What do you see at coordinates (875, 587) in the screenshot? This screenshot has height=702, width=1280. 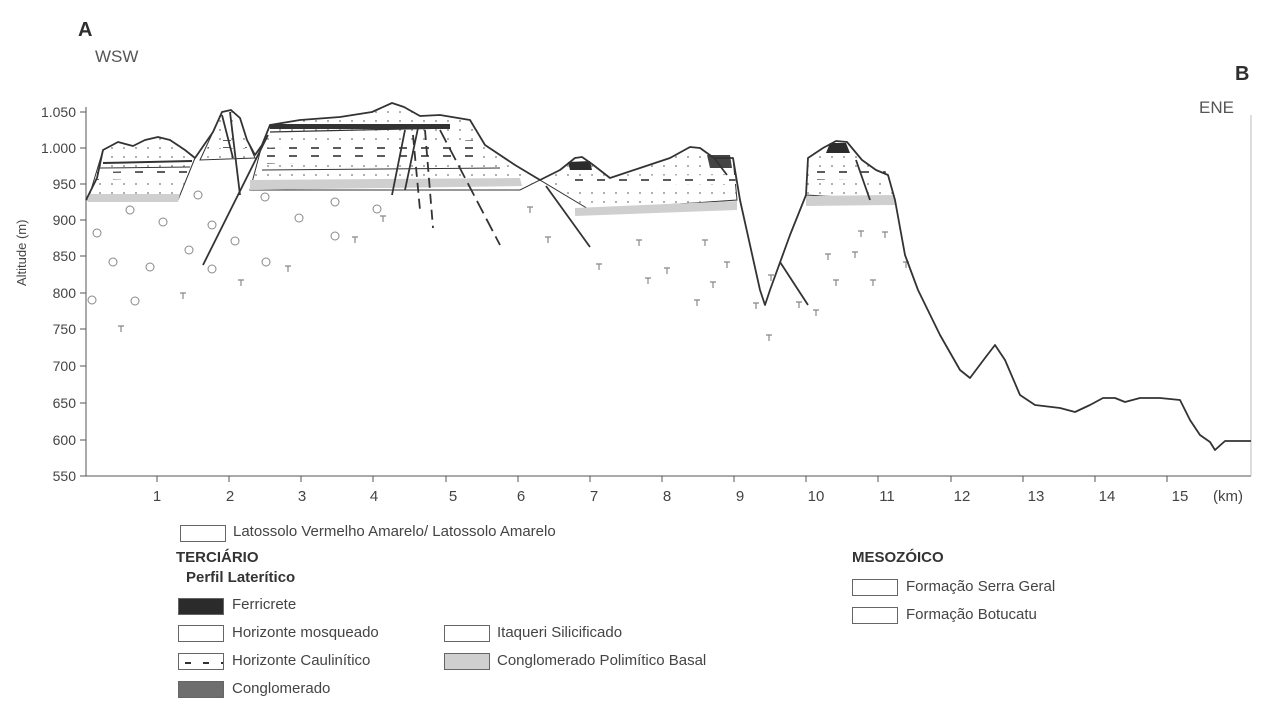 I see `legend-swatch-serra-geral` at bounding box center [875, 587].